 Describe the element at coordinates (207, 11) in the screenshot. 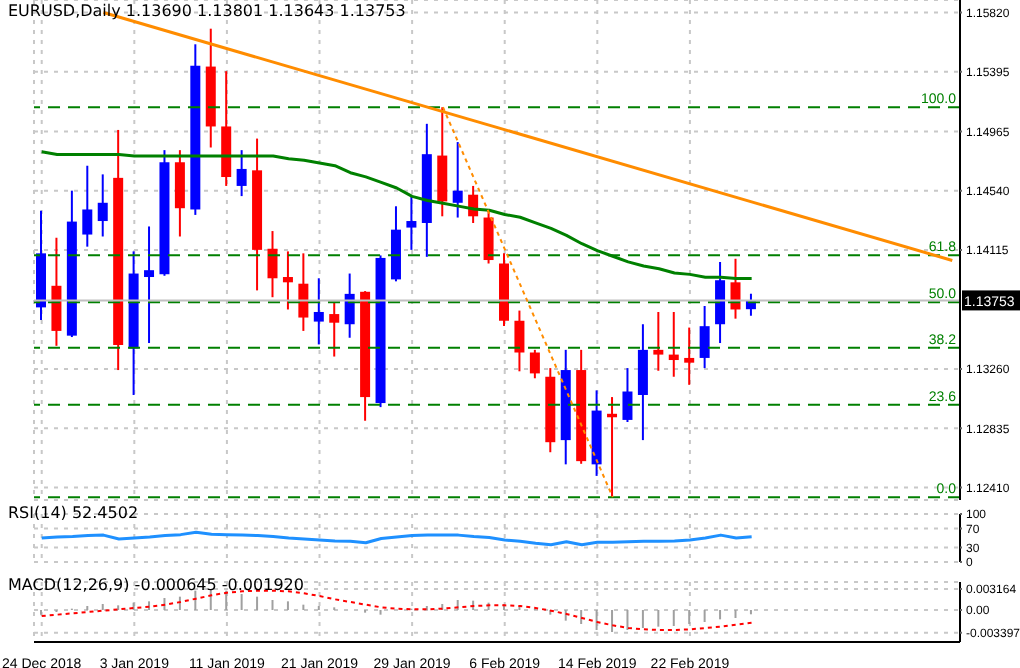

I see `chart-title: EURUSD,Daily 1.13690 1.13801 1.13643 1.13753` at that location.